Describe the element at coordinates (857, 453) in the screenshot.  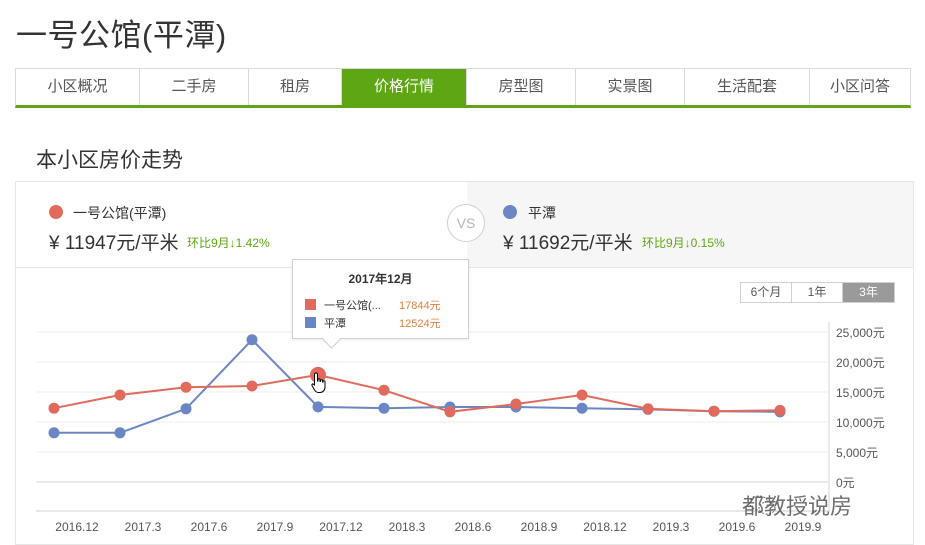
I see `y-axis-tick: 5,000元` at that location.